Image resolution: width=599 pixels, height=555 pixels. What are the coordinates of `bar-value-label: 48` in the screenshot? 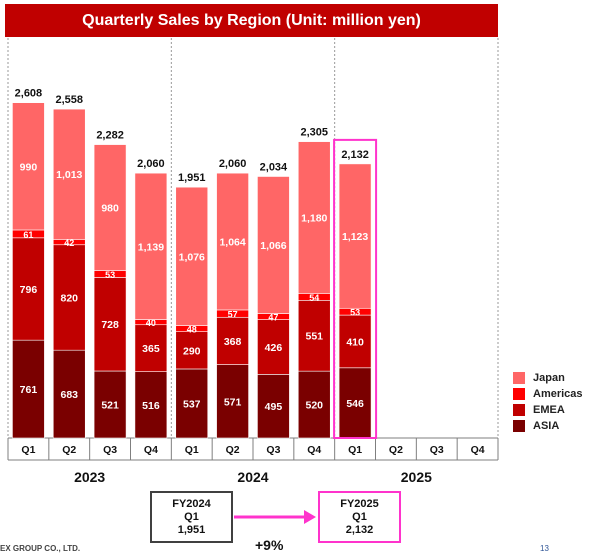 It's located at (192, 330).